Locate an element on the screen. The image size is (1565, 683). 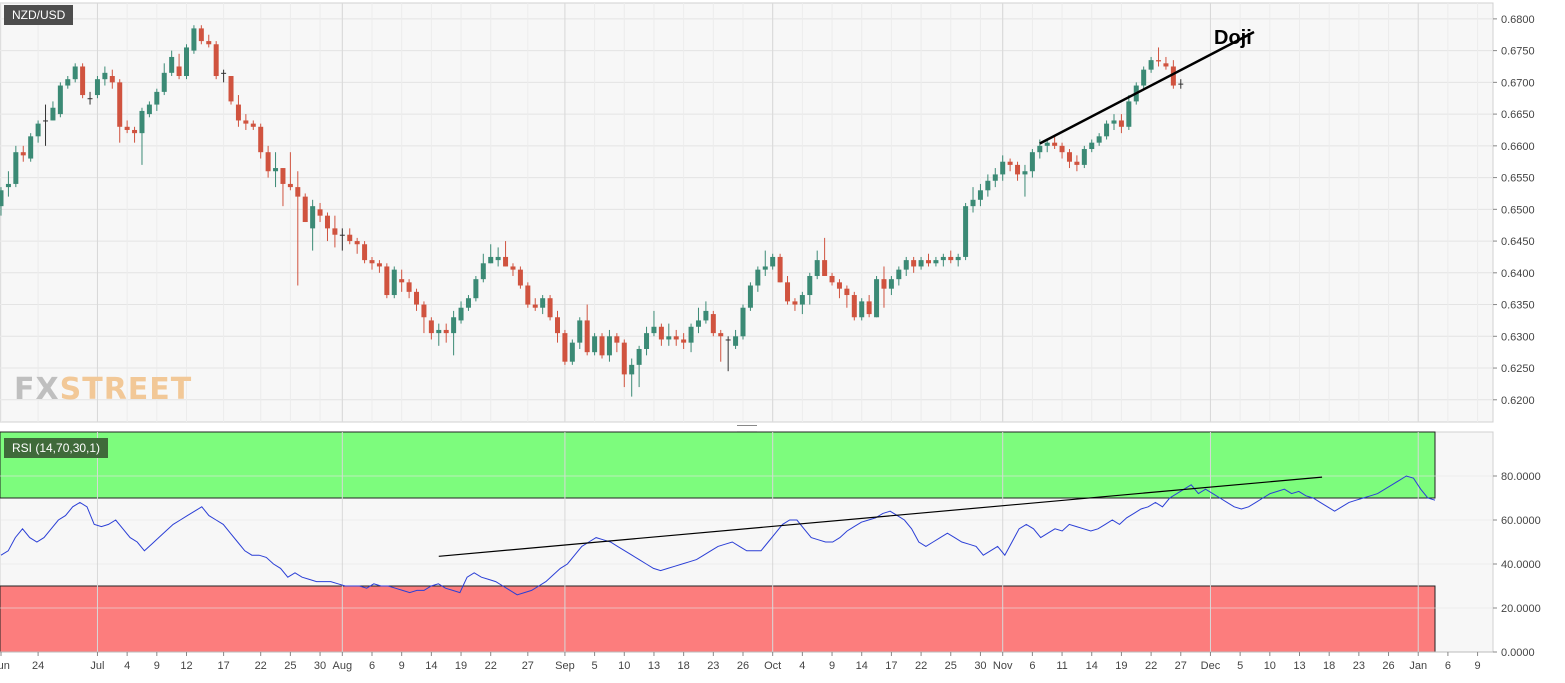
price-tick-label: 0.6550 is located at coordinates (1518, 179).